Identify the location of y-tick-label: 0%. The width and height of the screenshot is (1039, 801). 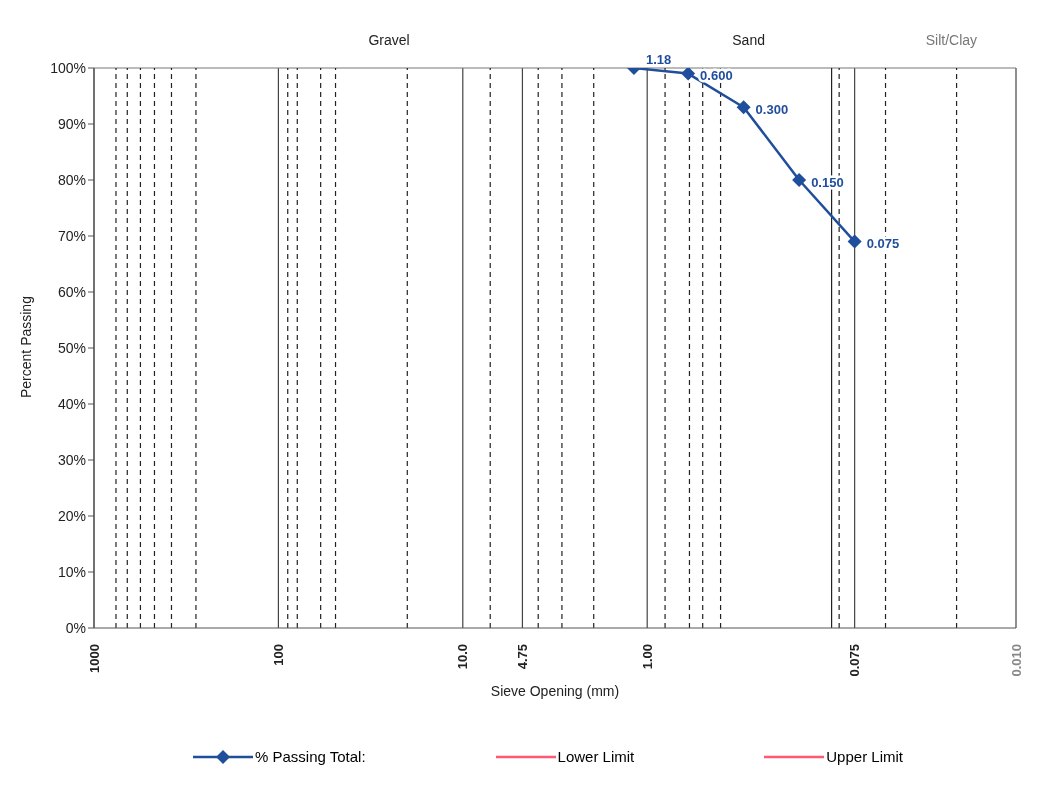
(75, 627).